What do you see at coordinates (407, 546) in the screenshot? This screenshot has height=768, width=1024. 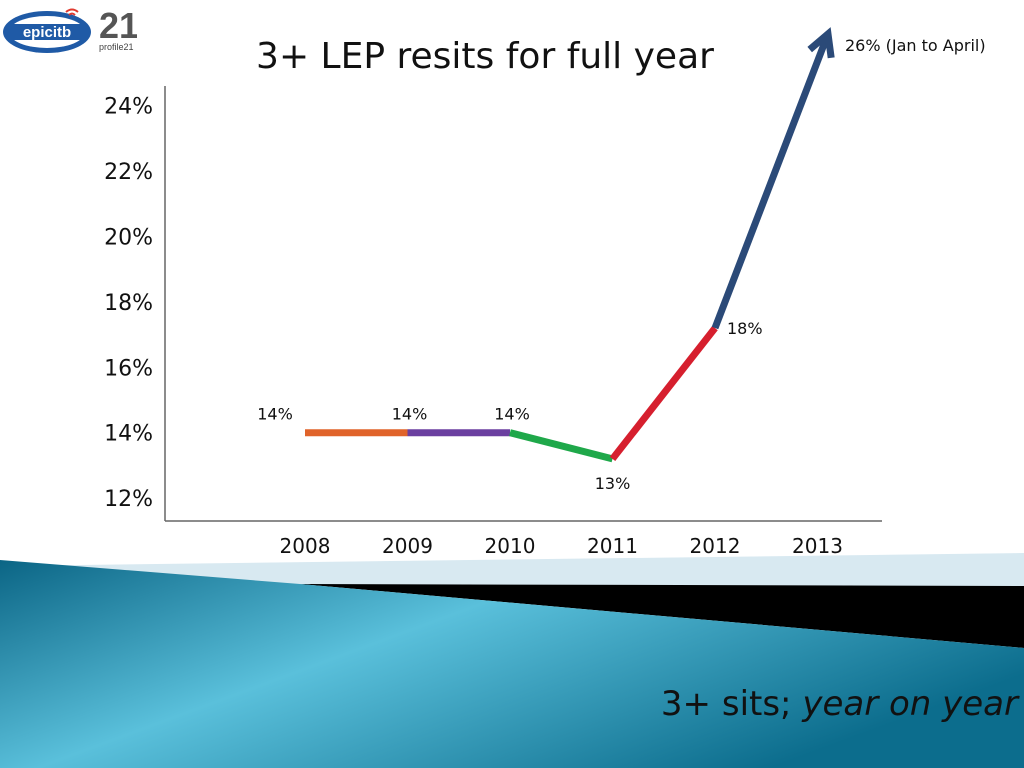 I see `x-tick-label: 2009` at bounding box center [407, 546].